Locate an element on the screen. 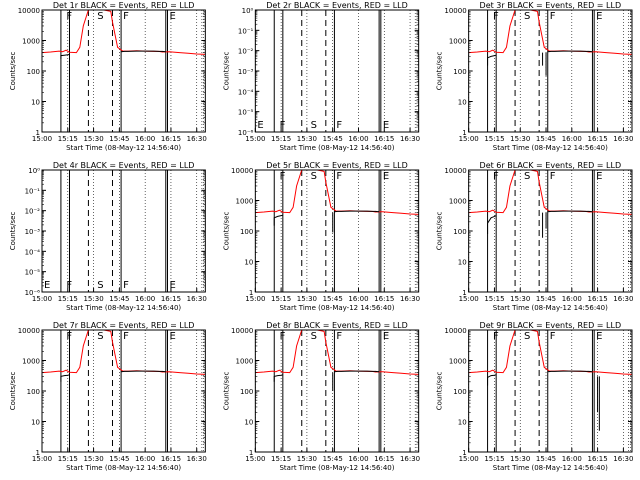 This screenshot has height=480, width=640. panel-title: Det 9r BLACK = Events, RED = LLD is located at coordinates (551, 325).